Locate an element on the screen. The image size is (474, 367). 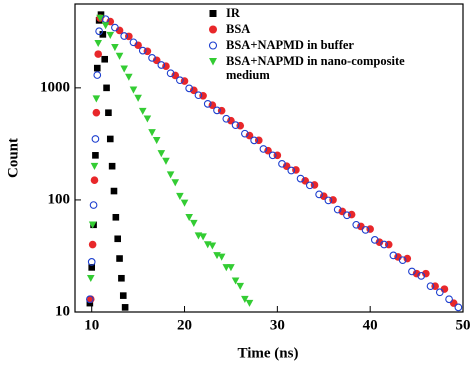
legend-entry: IR is located at coordinates (326, 13).